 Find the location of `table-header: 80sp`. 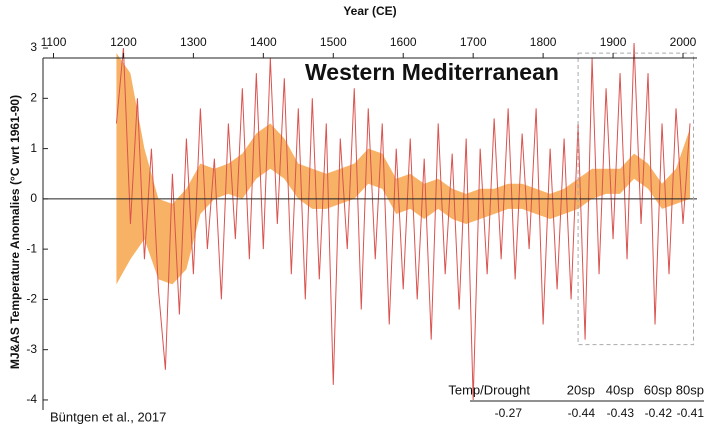

table-header: 80sp is located at coordinates (690, 389).